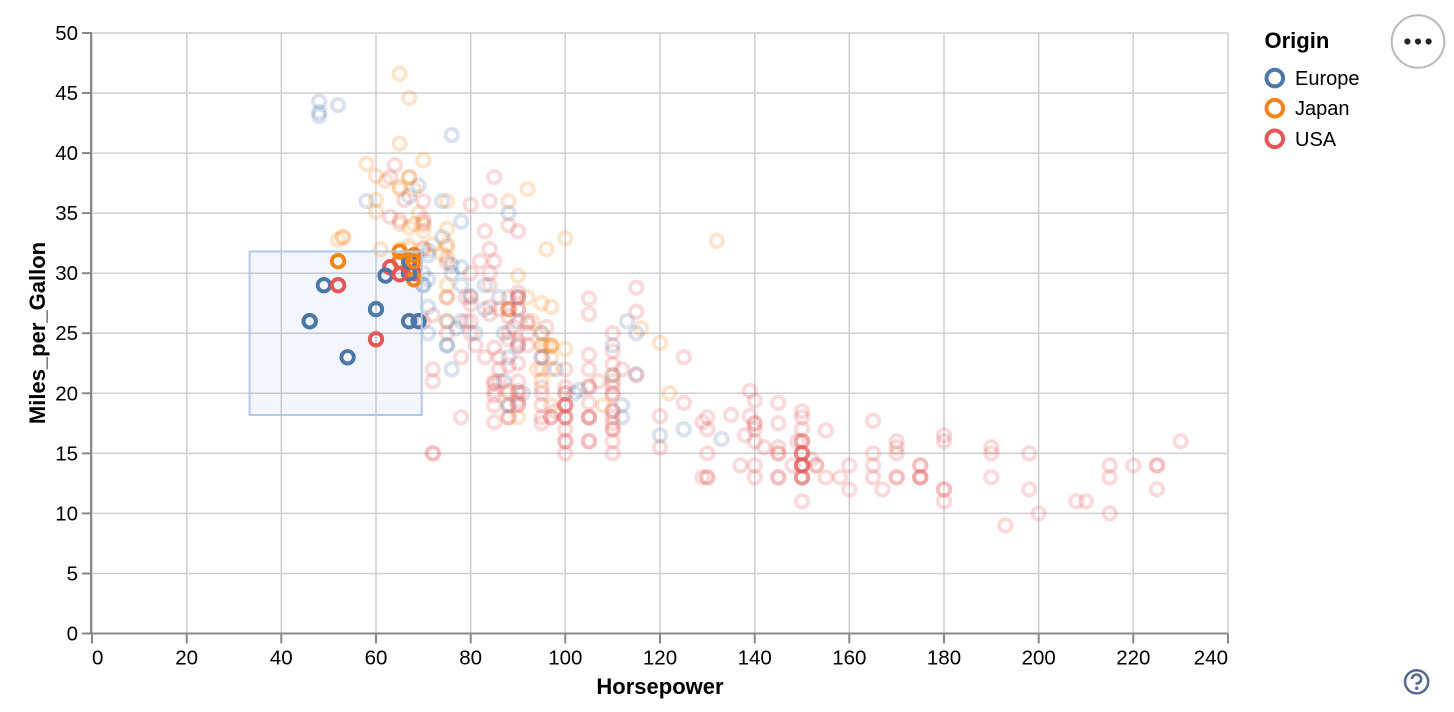  I want to click on svg-text: 80, so click(470, 658).